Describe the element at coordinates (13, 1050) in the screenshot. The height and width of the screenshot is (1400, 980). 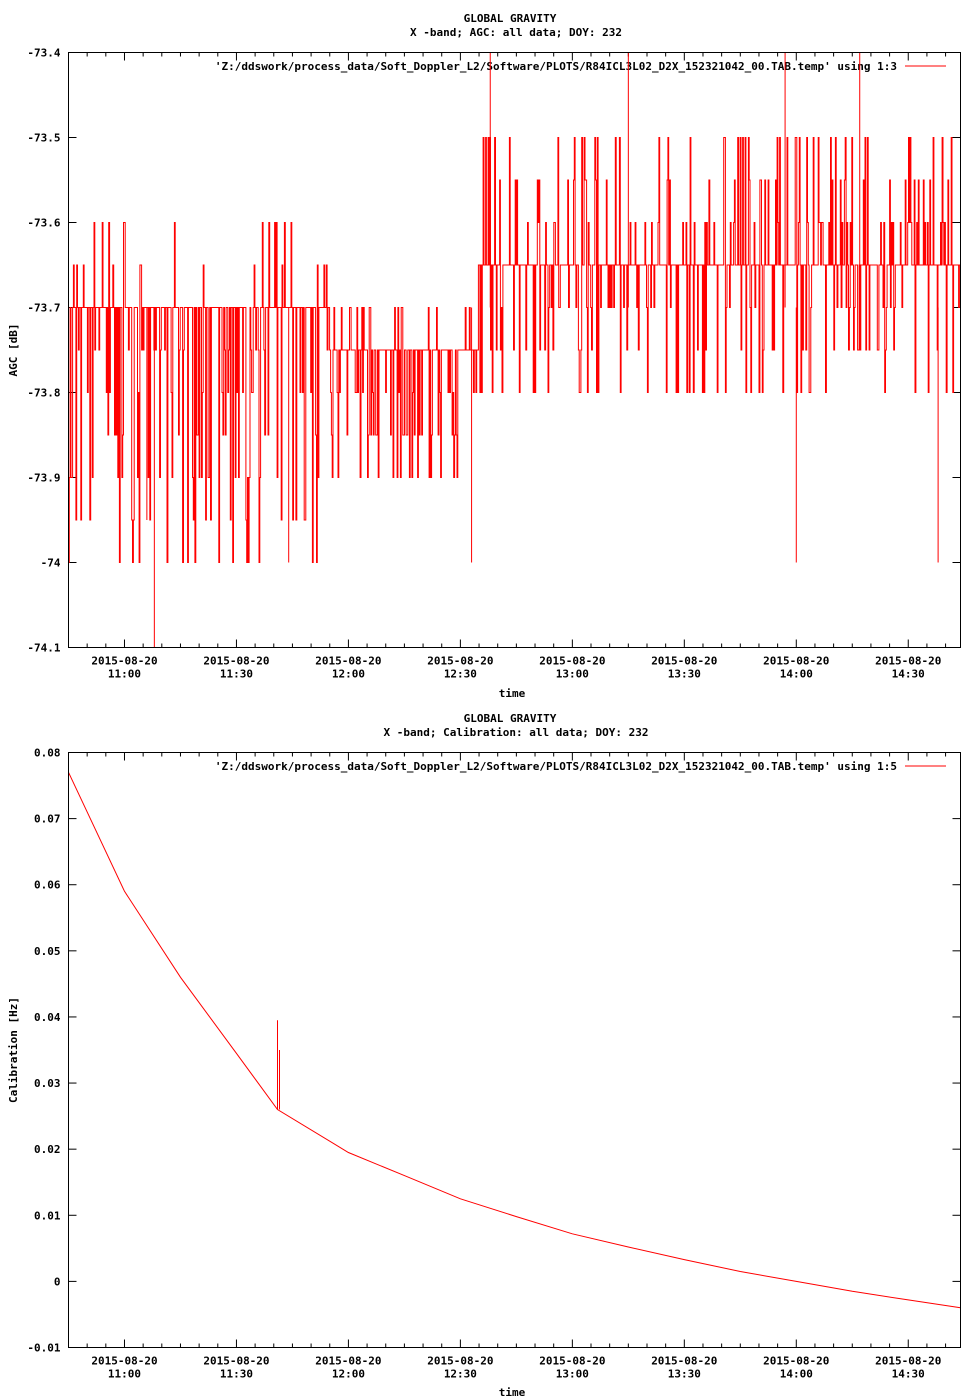
I see `calibration-y-axis-label: Calibration [Hz]` at that location.